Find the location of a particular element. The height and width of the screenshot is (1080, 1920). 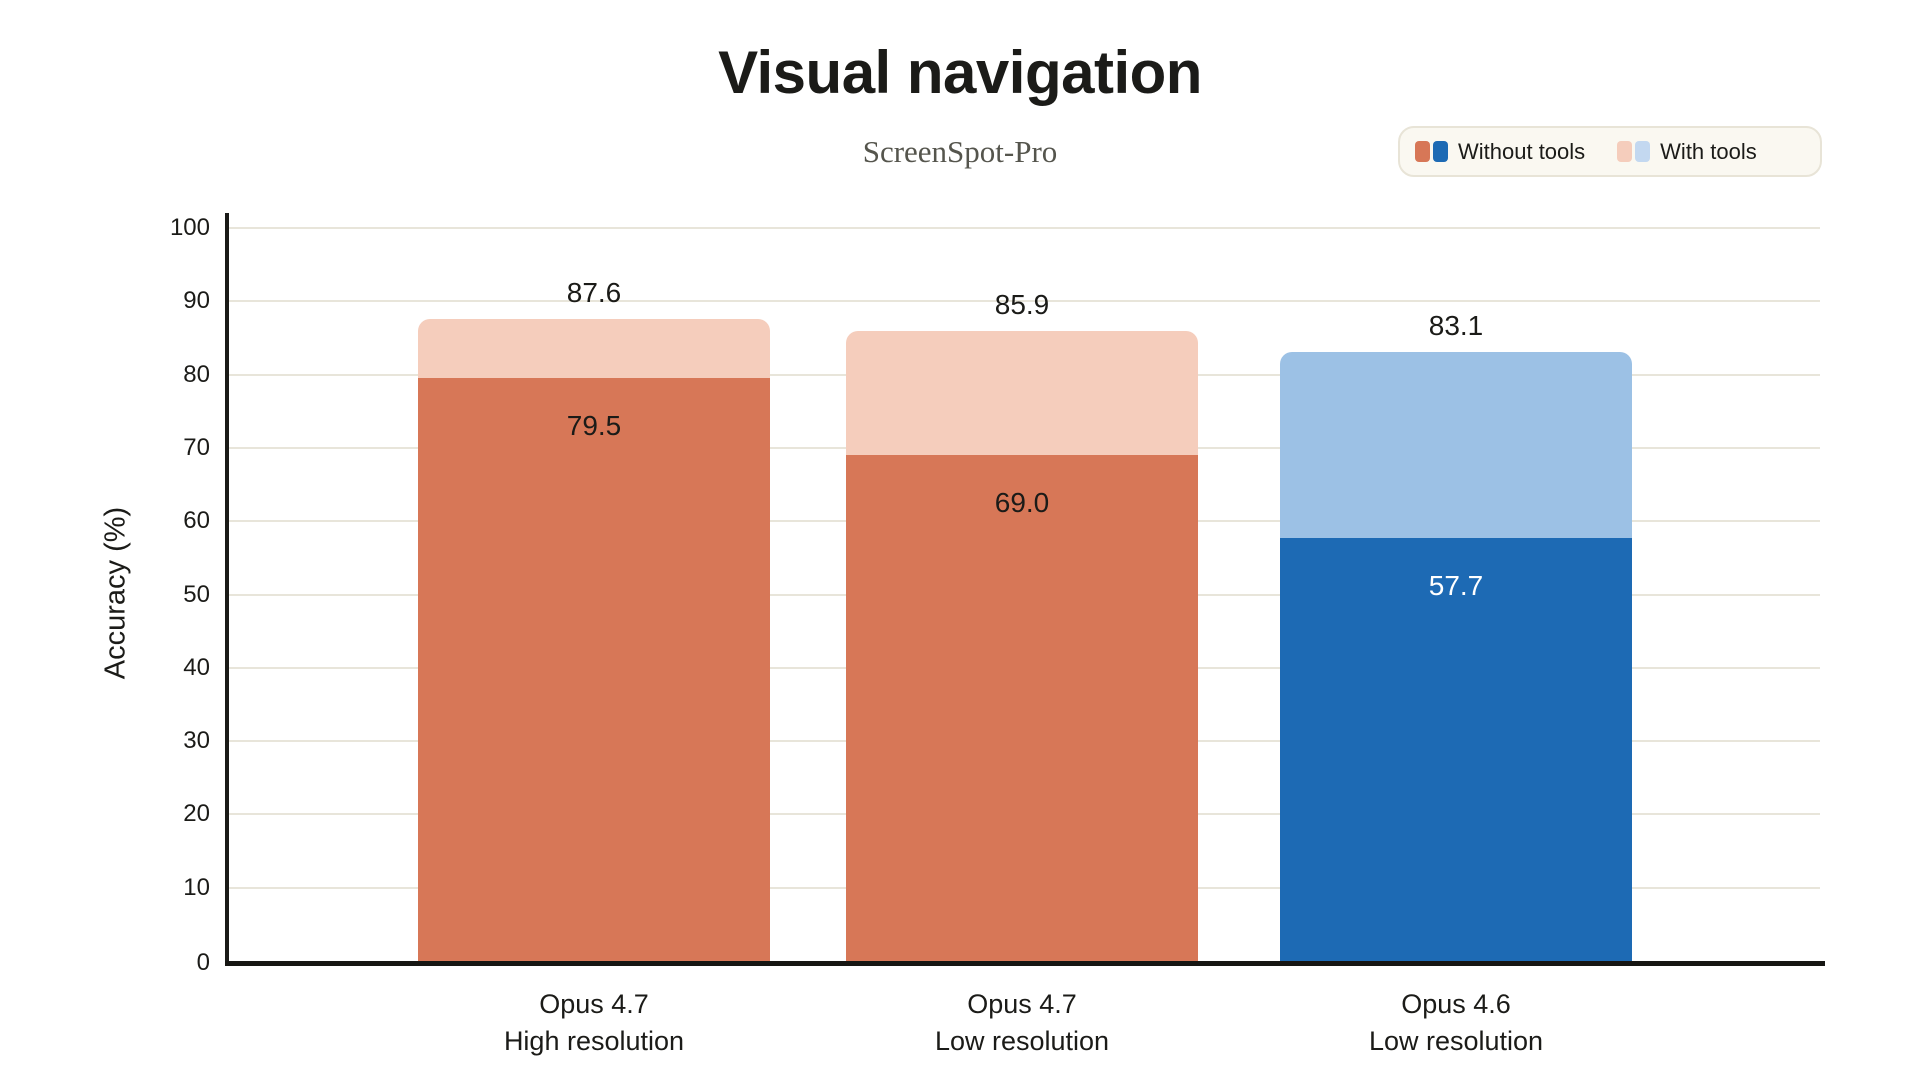

legend-label: With tools is located at coordinates (1708, 151).